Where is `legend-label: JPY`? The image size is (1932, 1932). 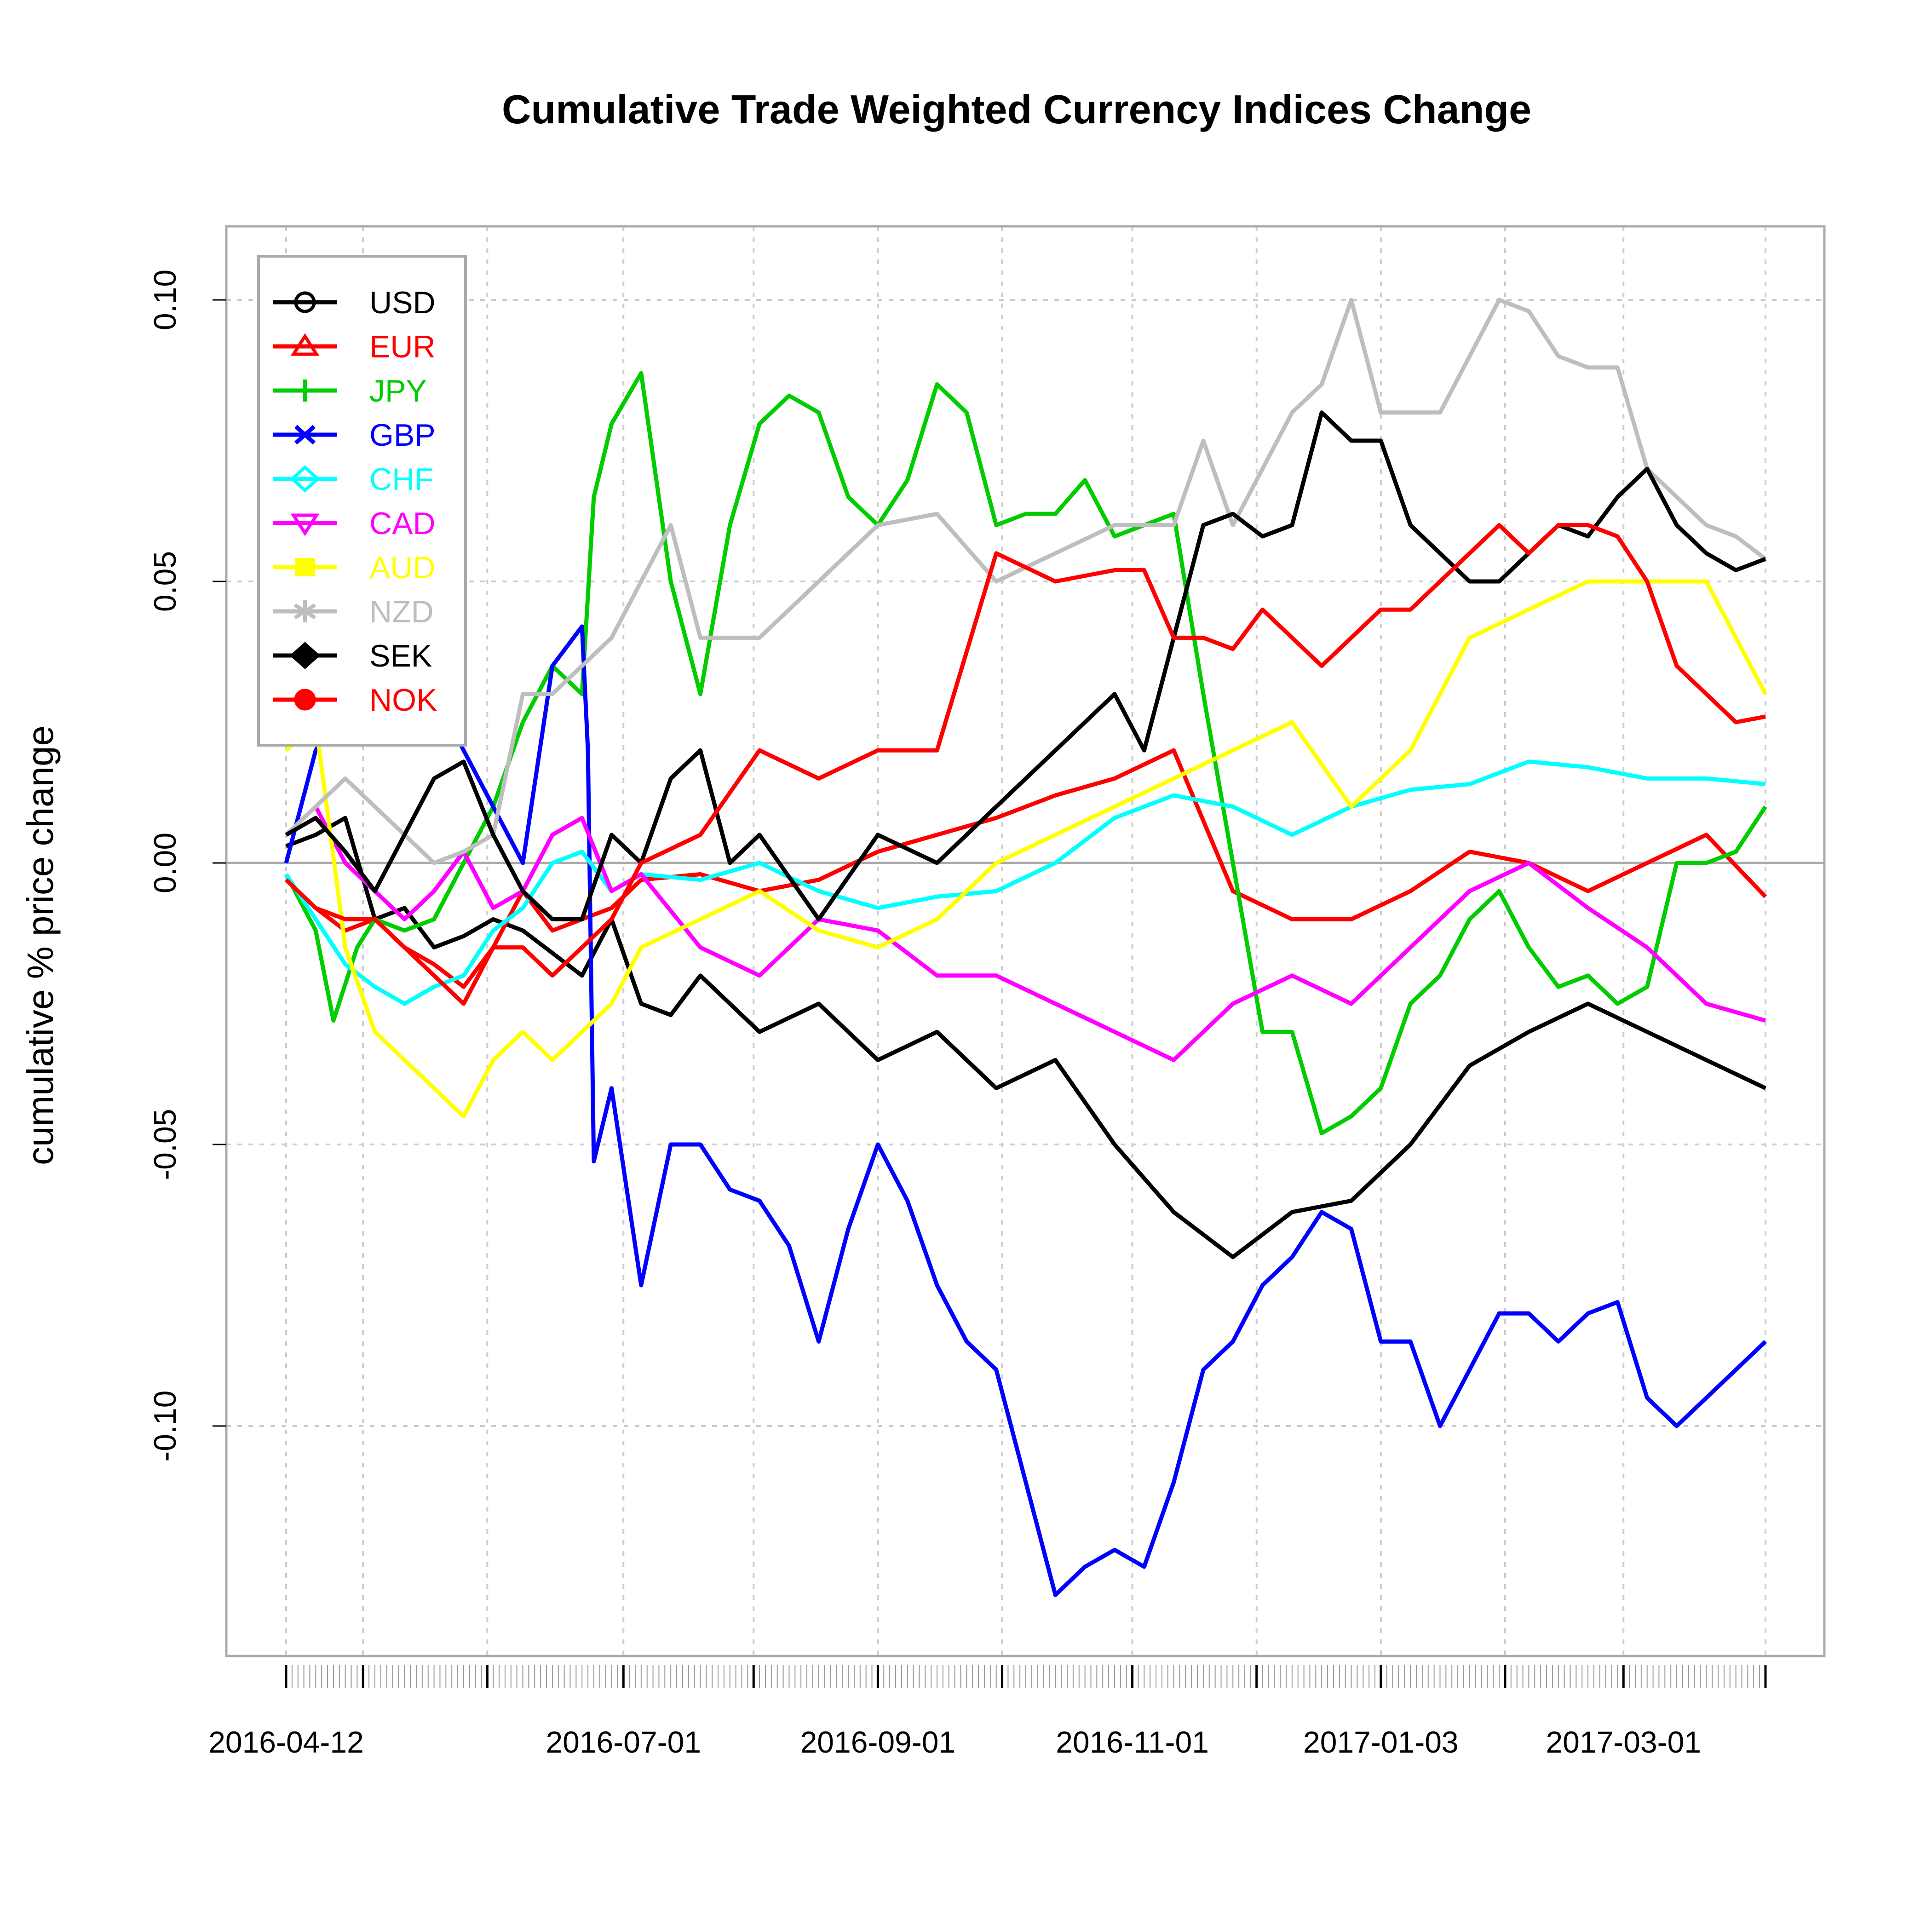
legend-label: JPY is located at coordinates (398, 391).